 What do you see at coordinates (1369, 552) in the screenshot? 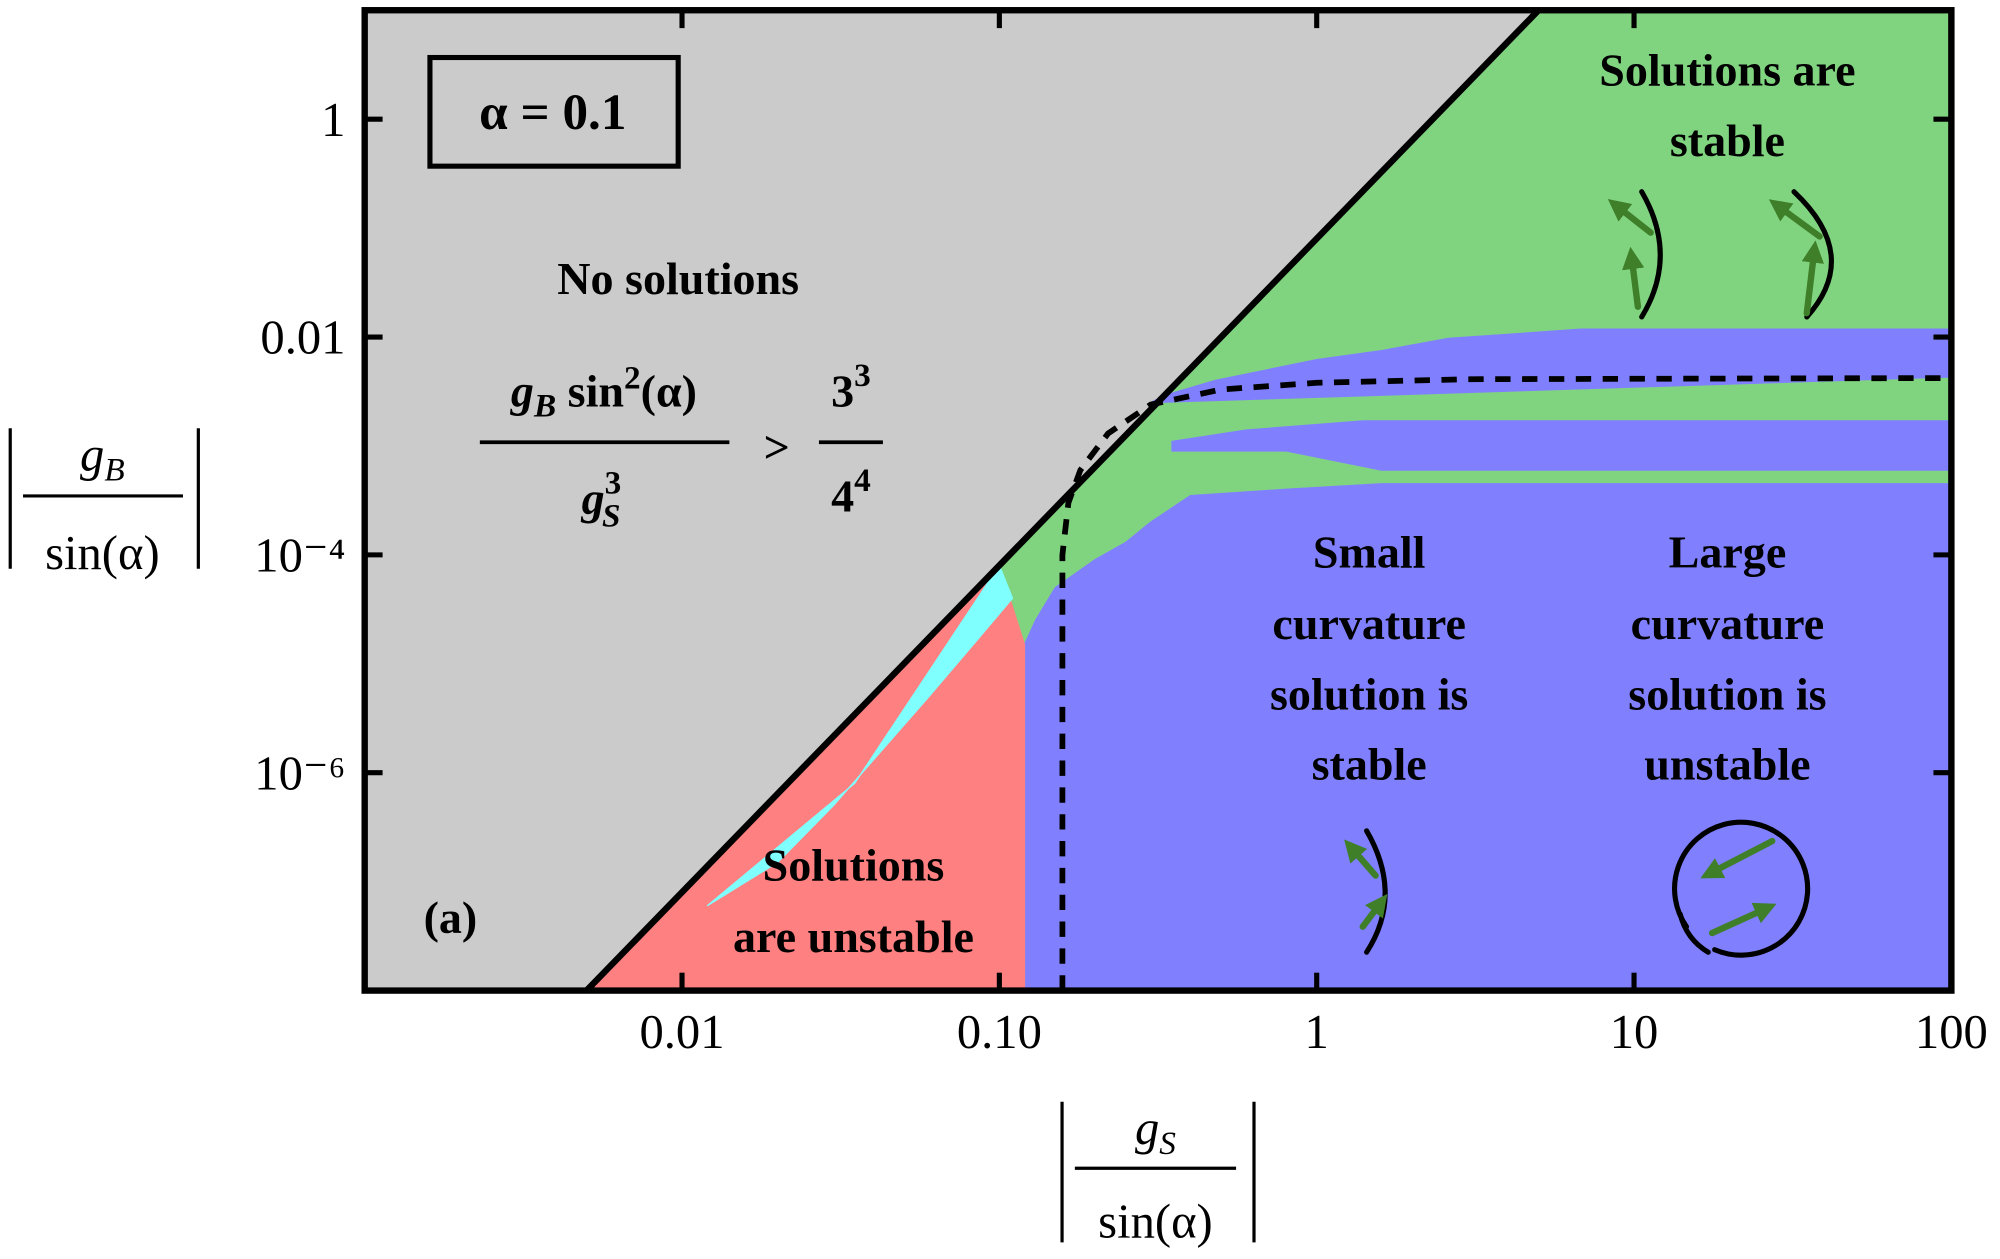
I see `region-label: Small` at bounding box center [1369, 552].